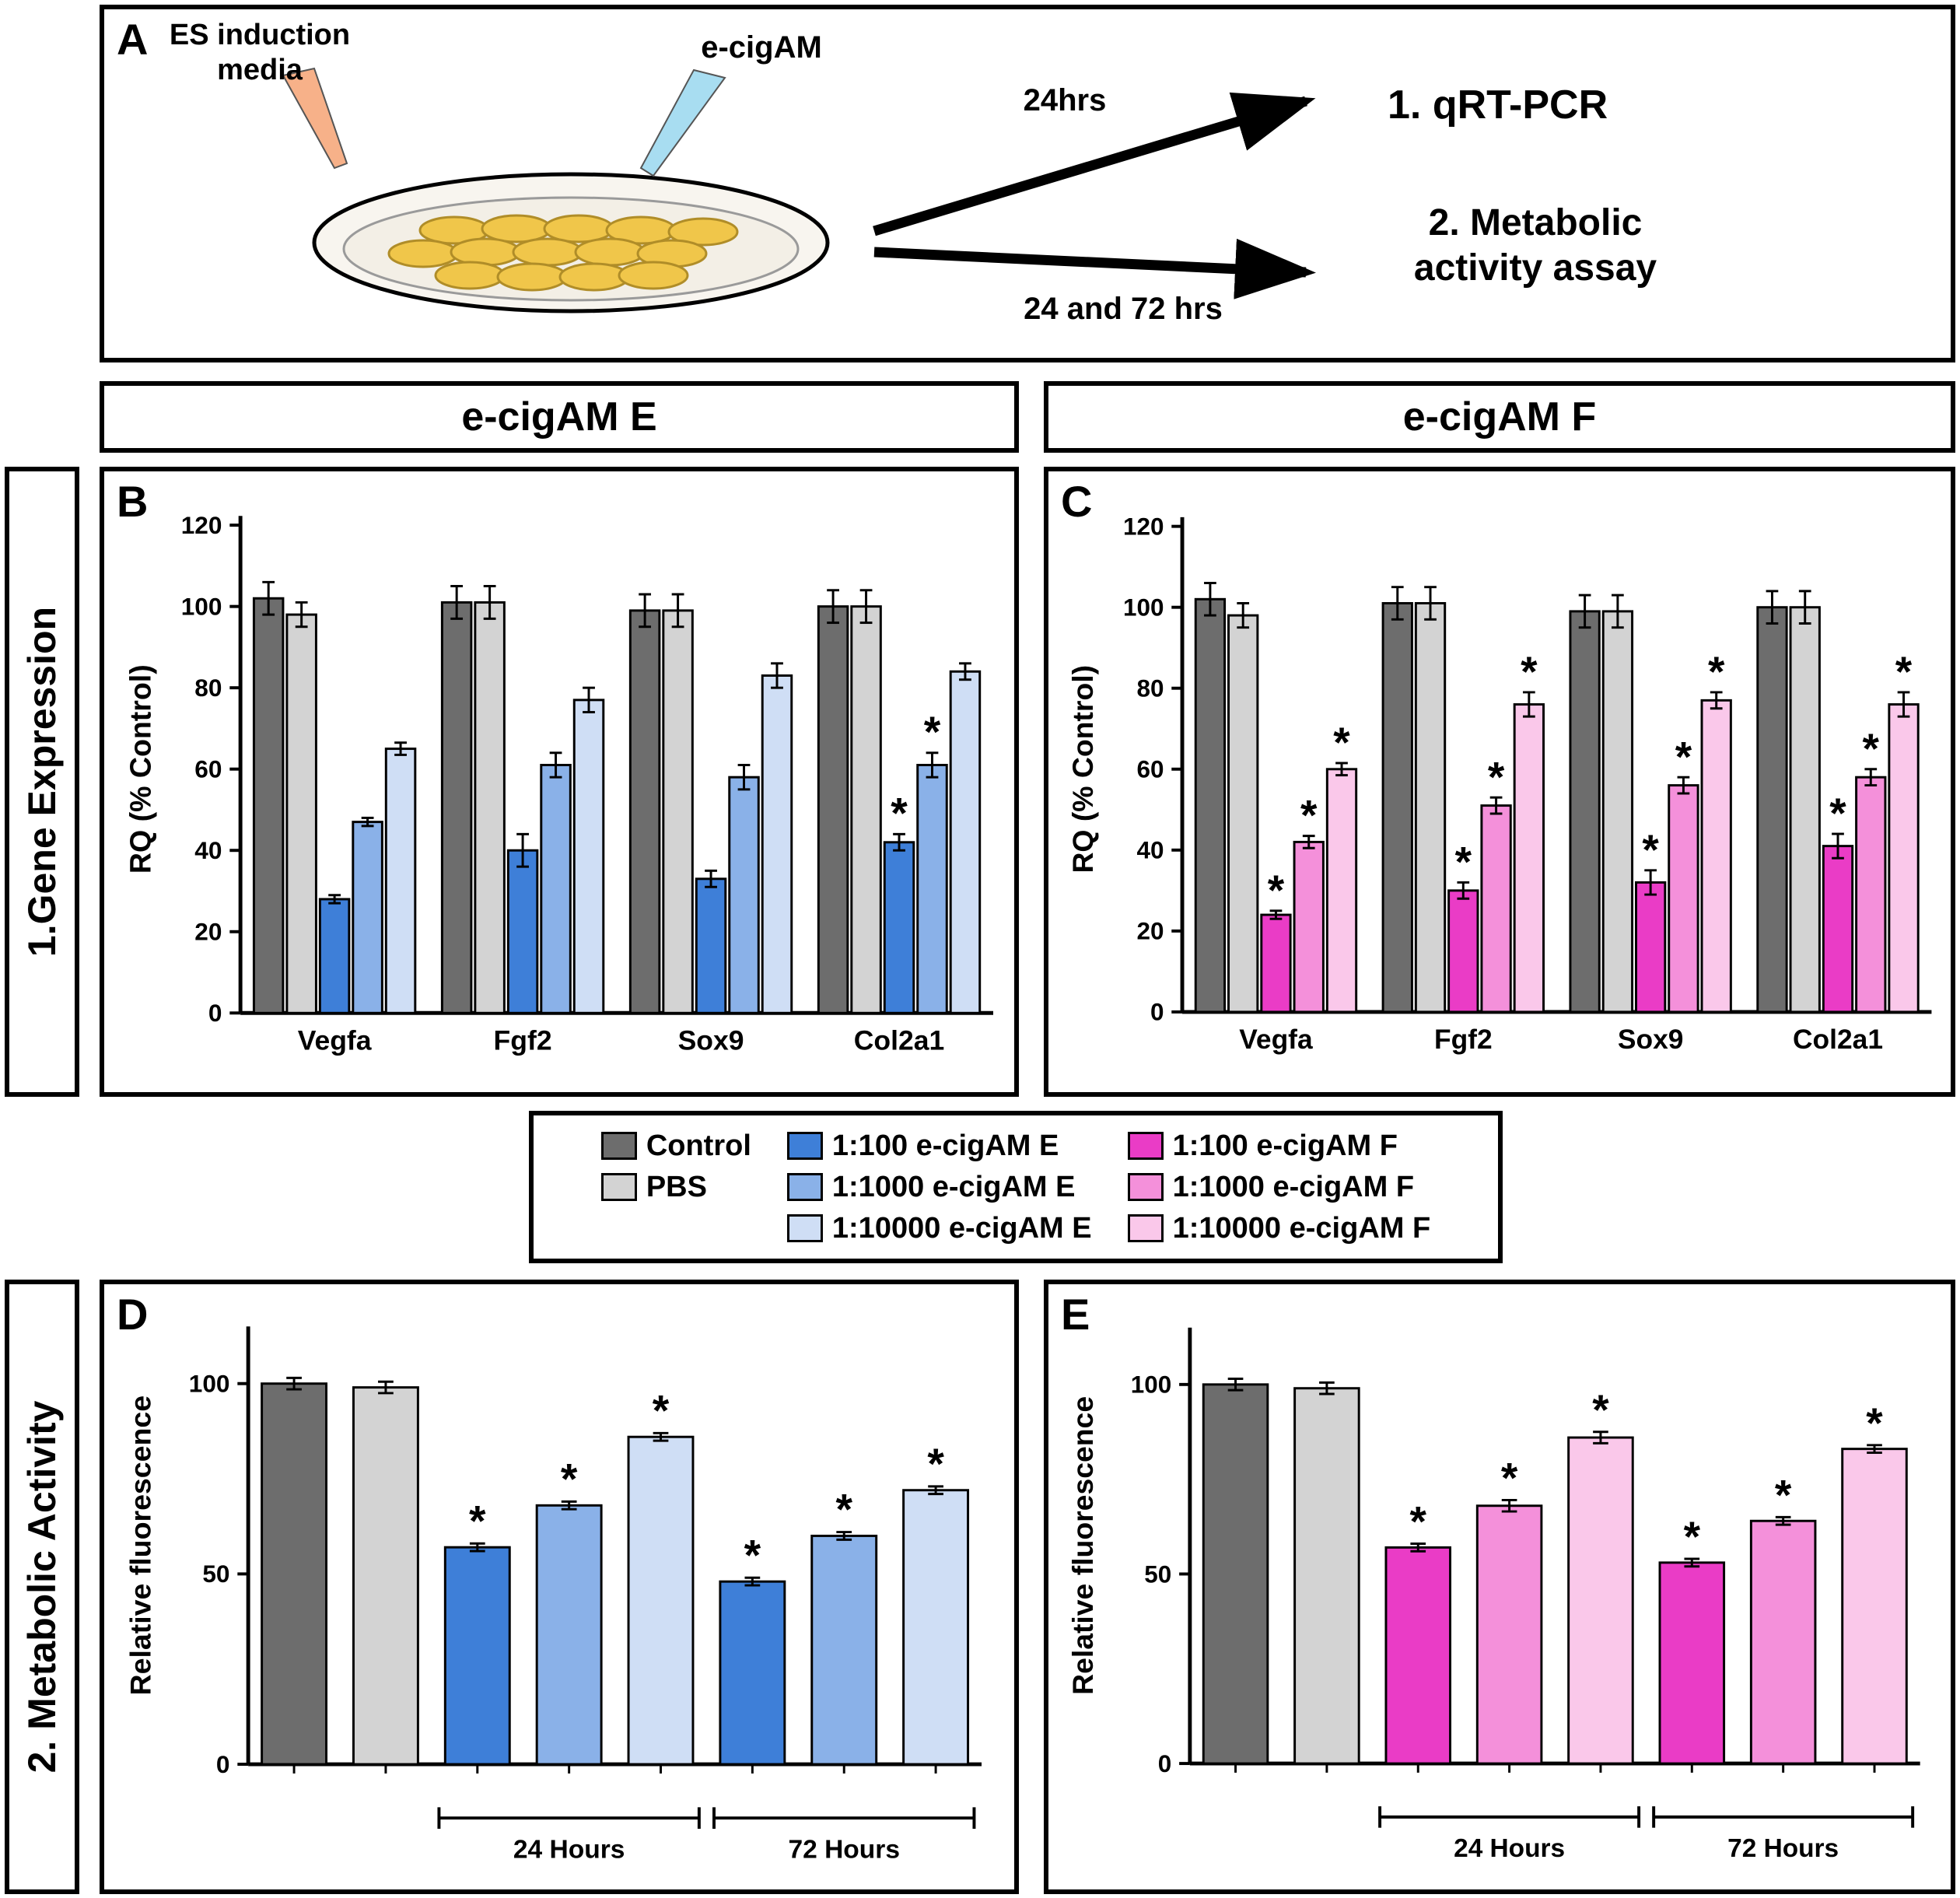 The width and height of the screenshot is (1960, 1898). Describe the element at coordinates (1535, 268) in the screenshot. I see `metabolic-assay-label-line2: activity assay` at that location.